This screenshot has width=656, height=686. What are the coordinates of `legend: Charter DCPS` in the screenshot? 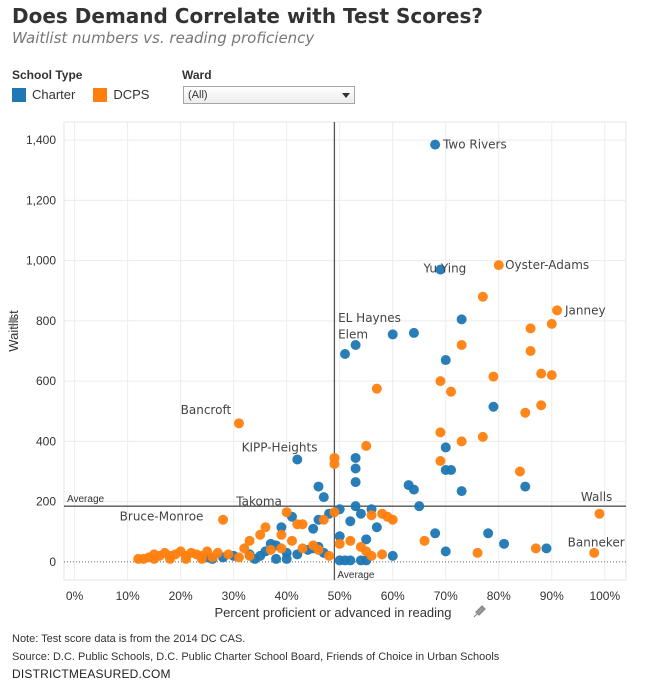 It's located at (89, 94).